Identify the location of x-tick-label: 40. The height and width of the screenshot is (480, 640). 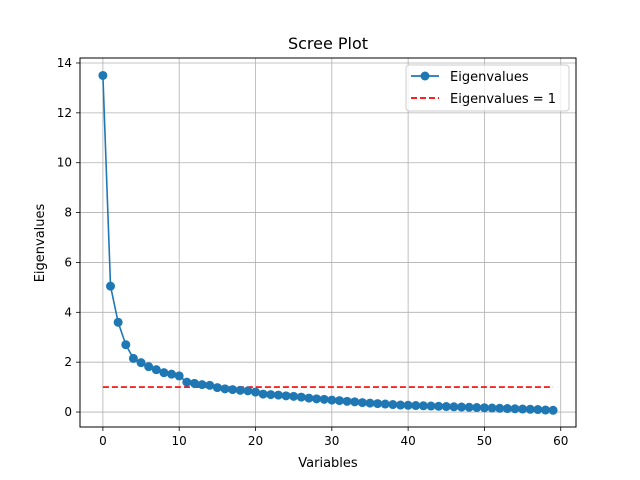
(407, 441).